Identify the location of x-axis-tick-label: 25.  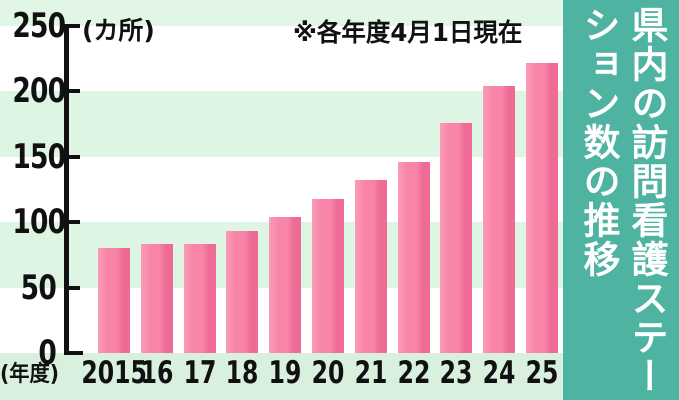
(542, 373).